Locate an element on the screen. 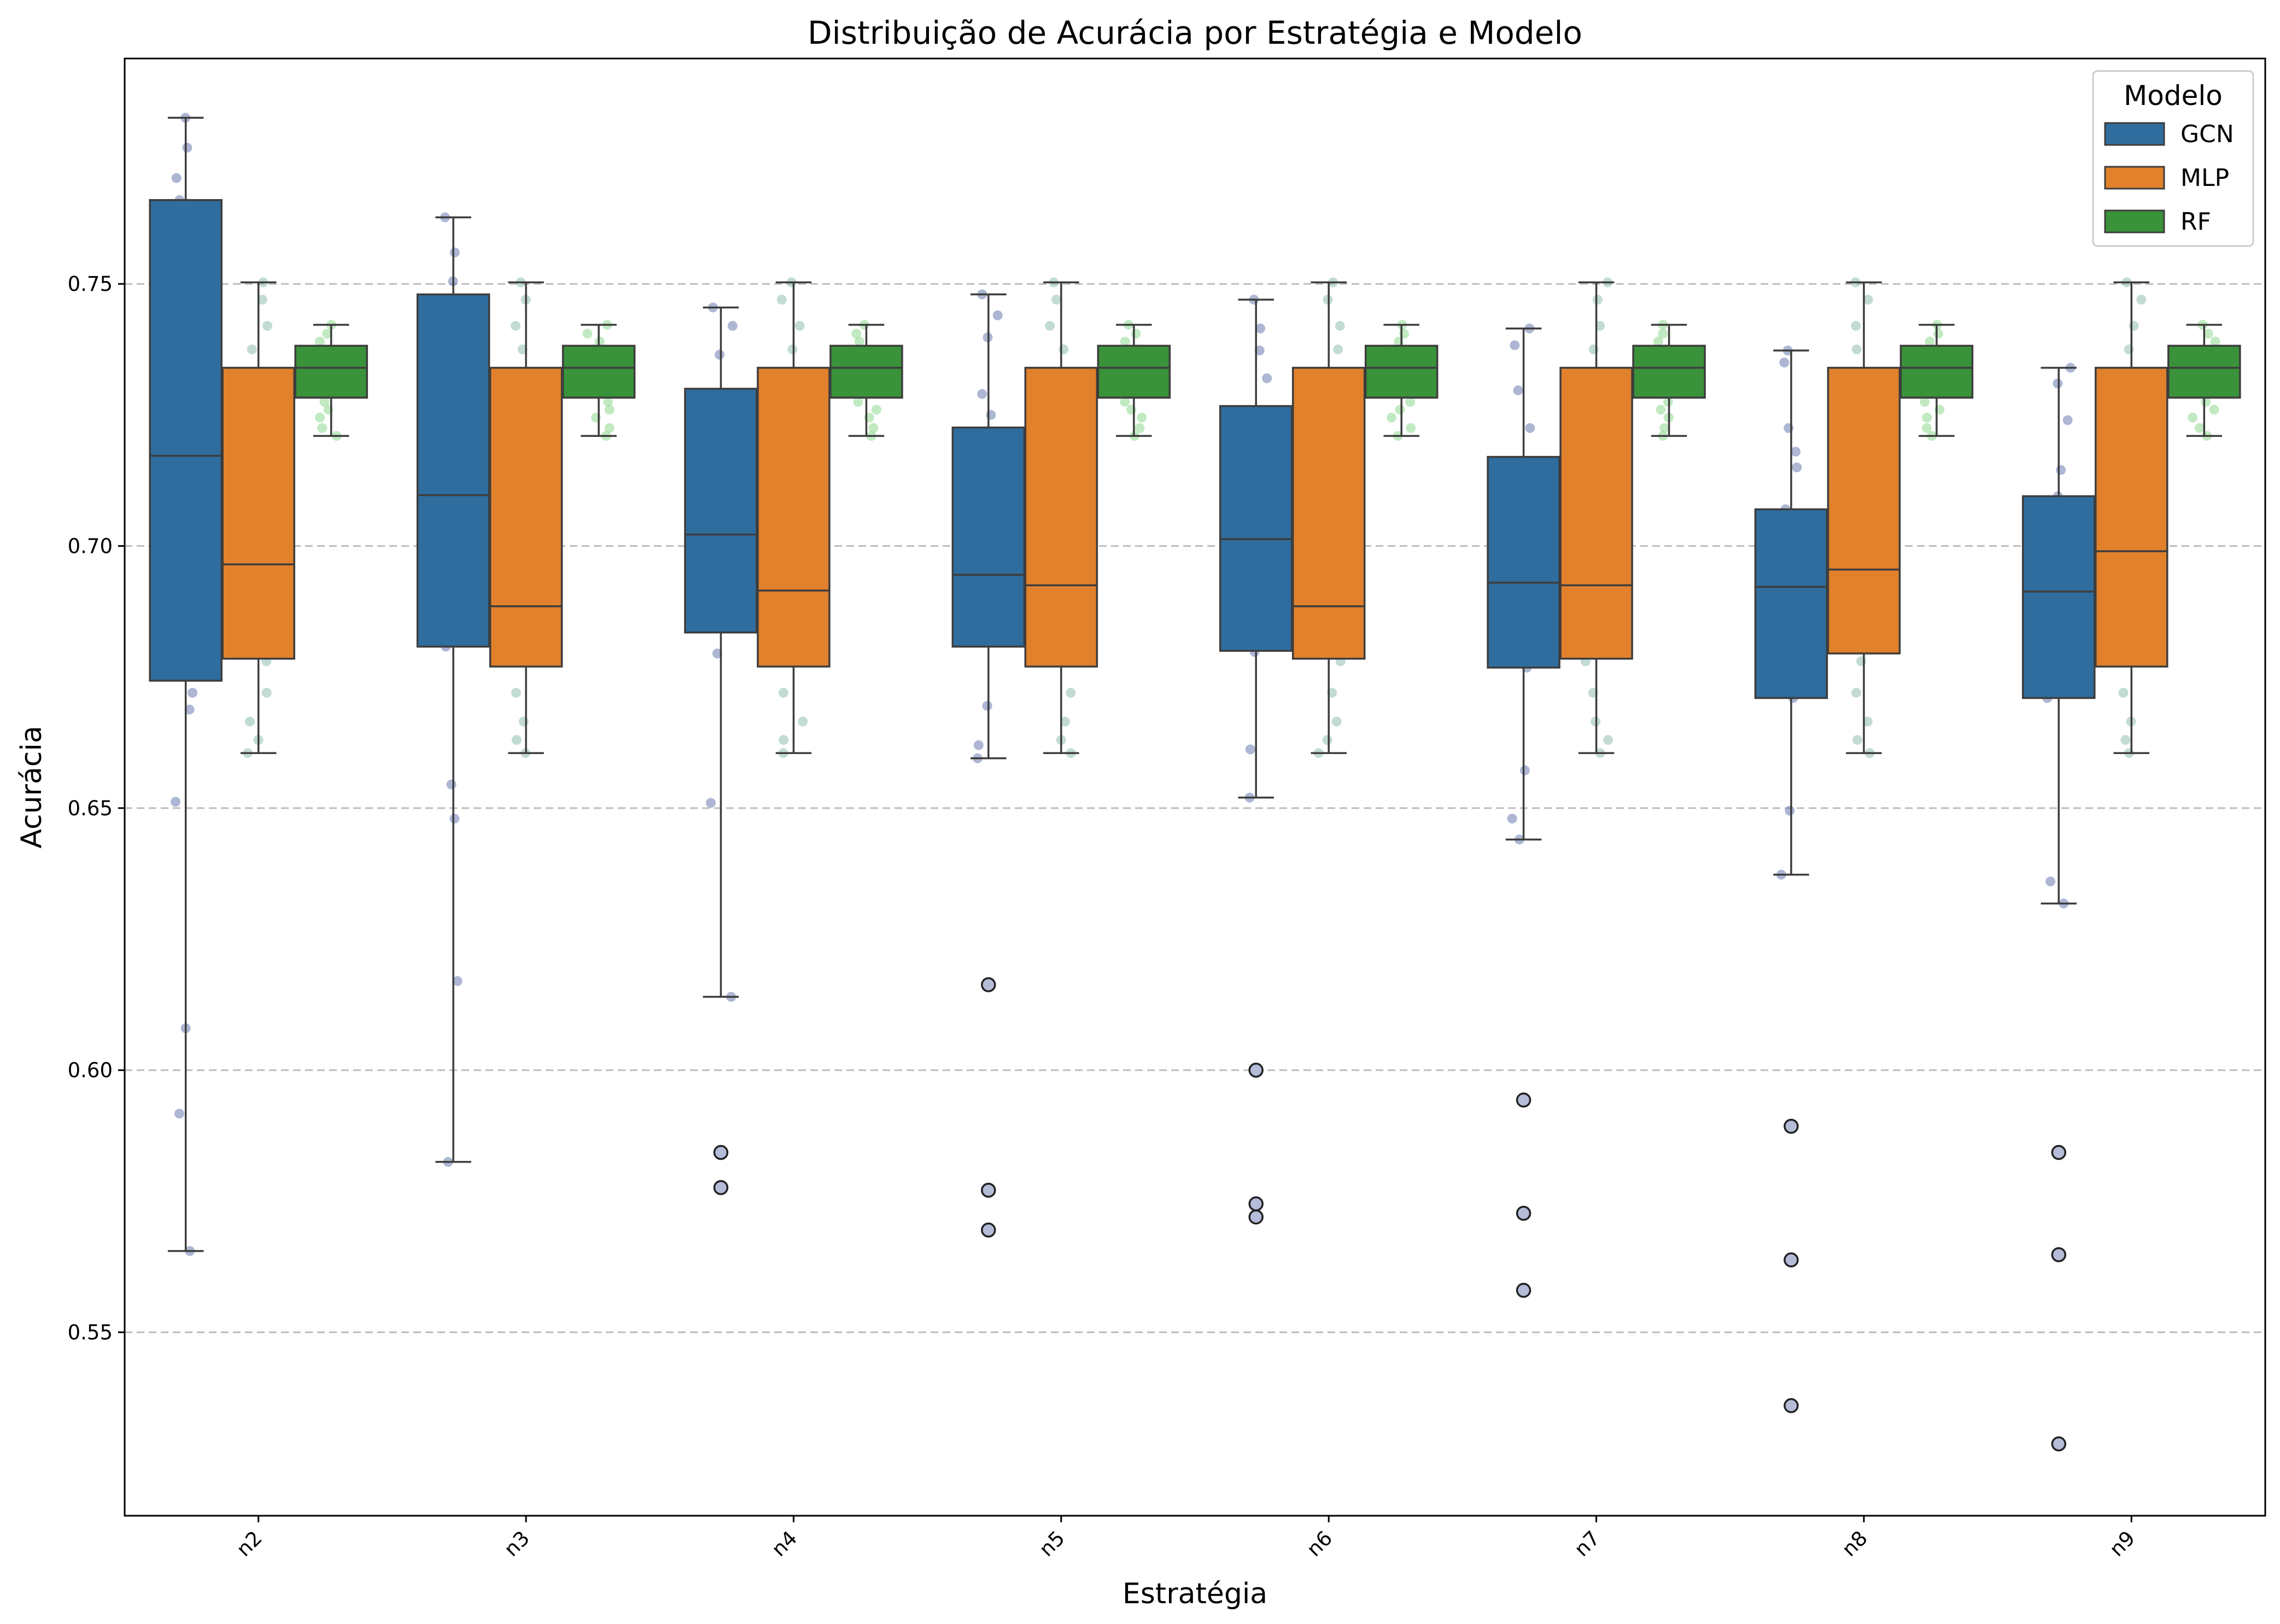 The width and height of the screenshot is (2280, 1624). y-tick-label: 0.75 is located at coordinates (90, 284).